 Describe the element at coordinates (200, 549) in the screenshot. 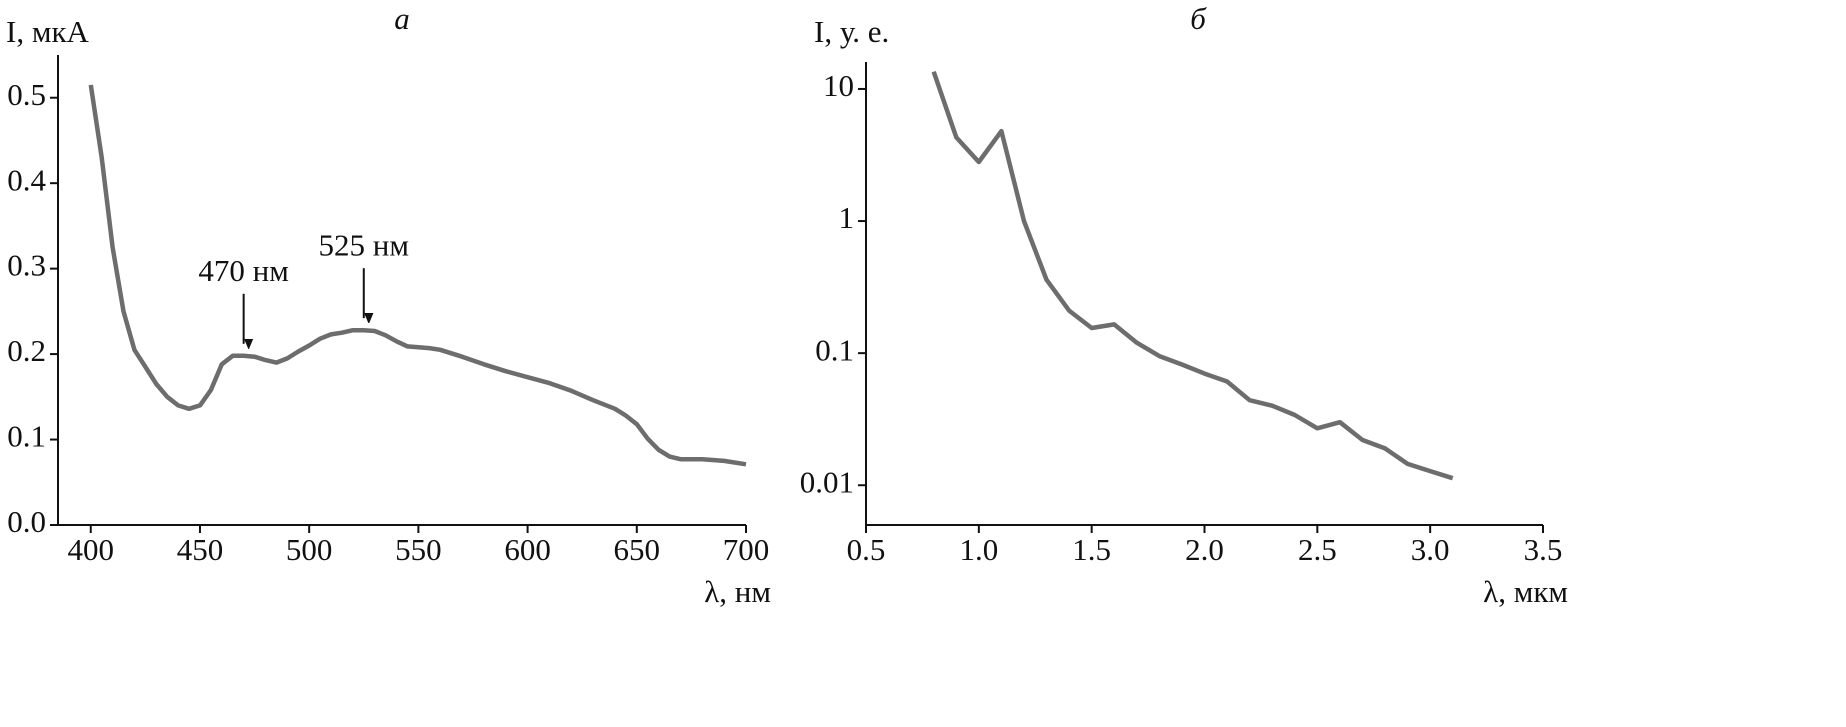

I see `x-tick-label: 450` at that location.